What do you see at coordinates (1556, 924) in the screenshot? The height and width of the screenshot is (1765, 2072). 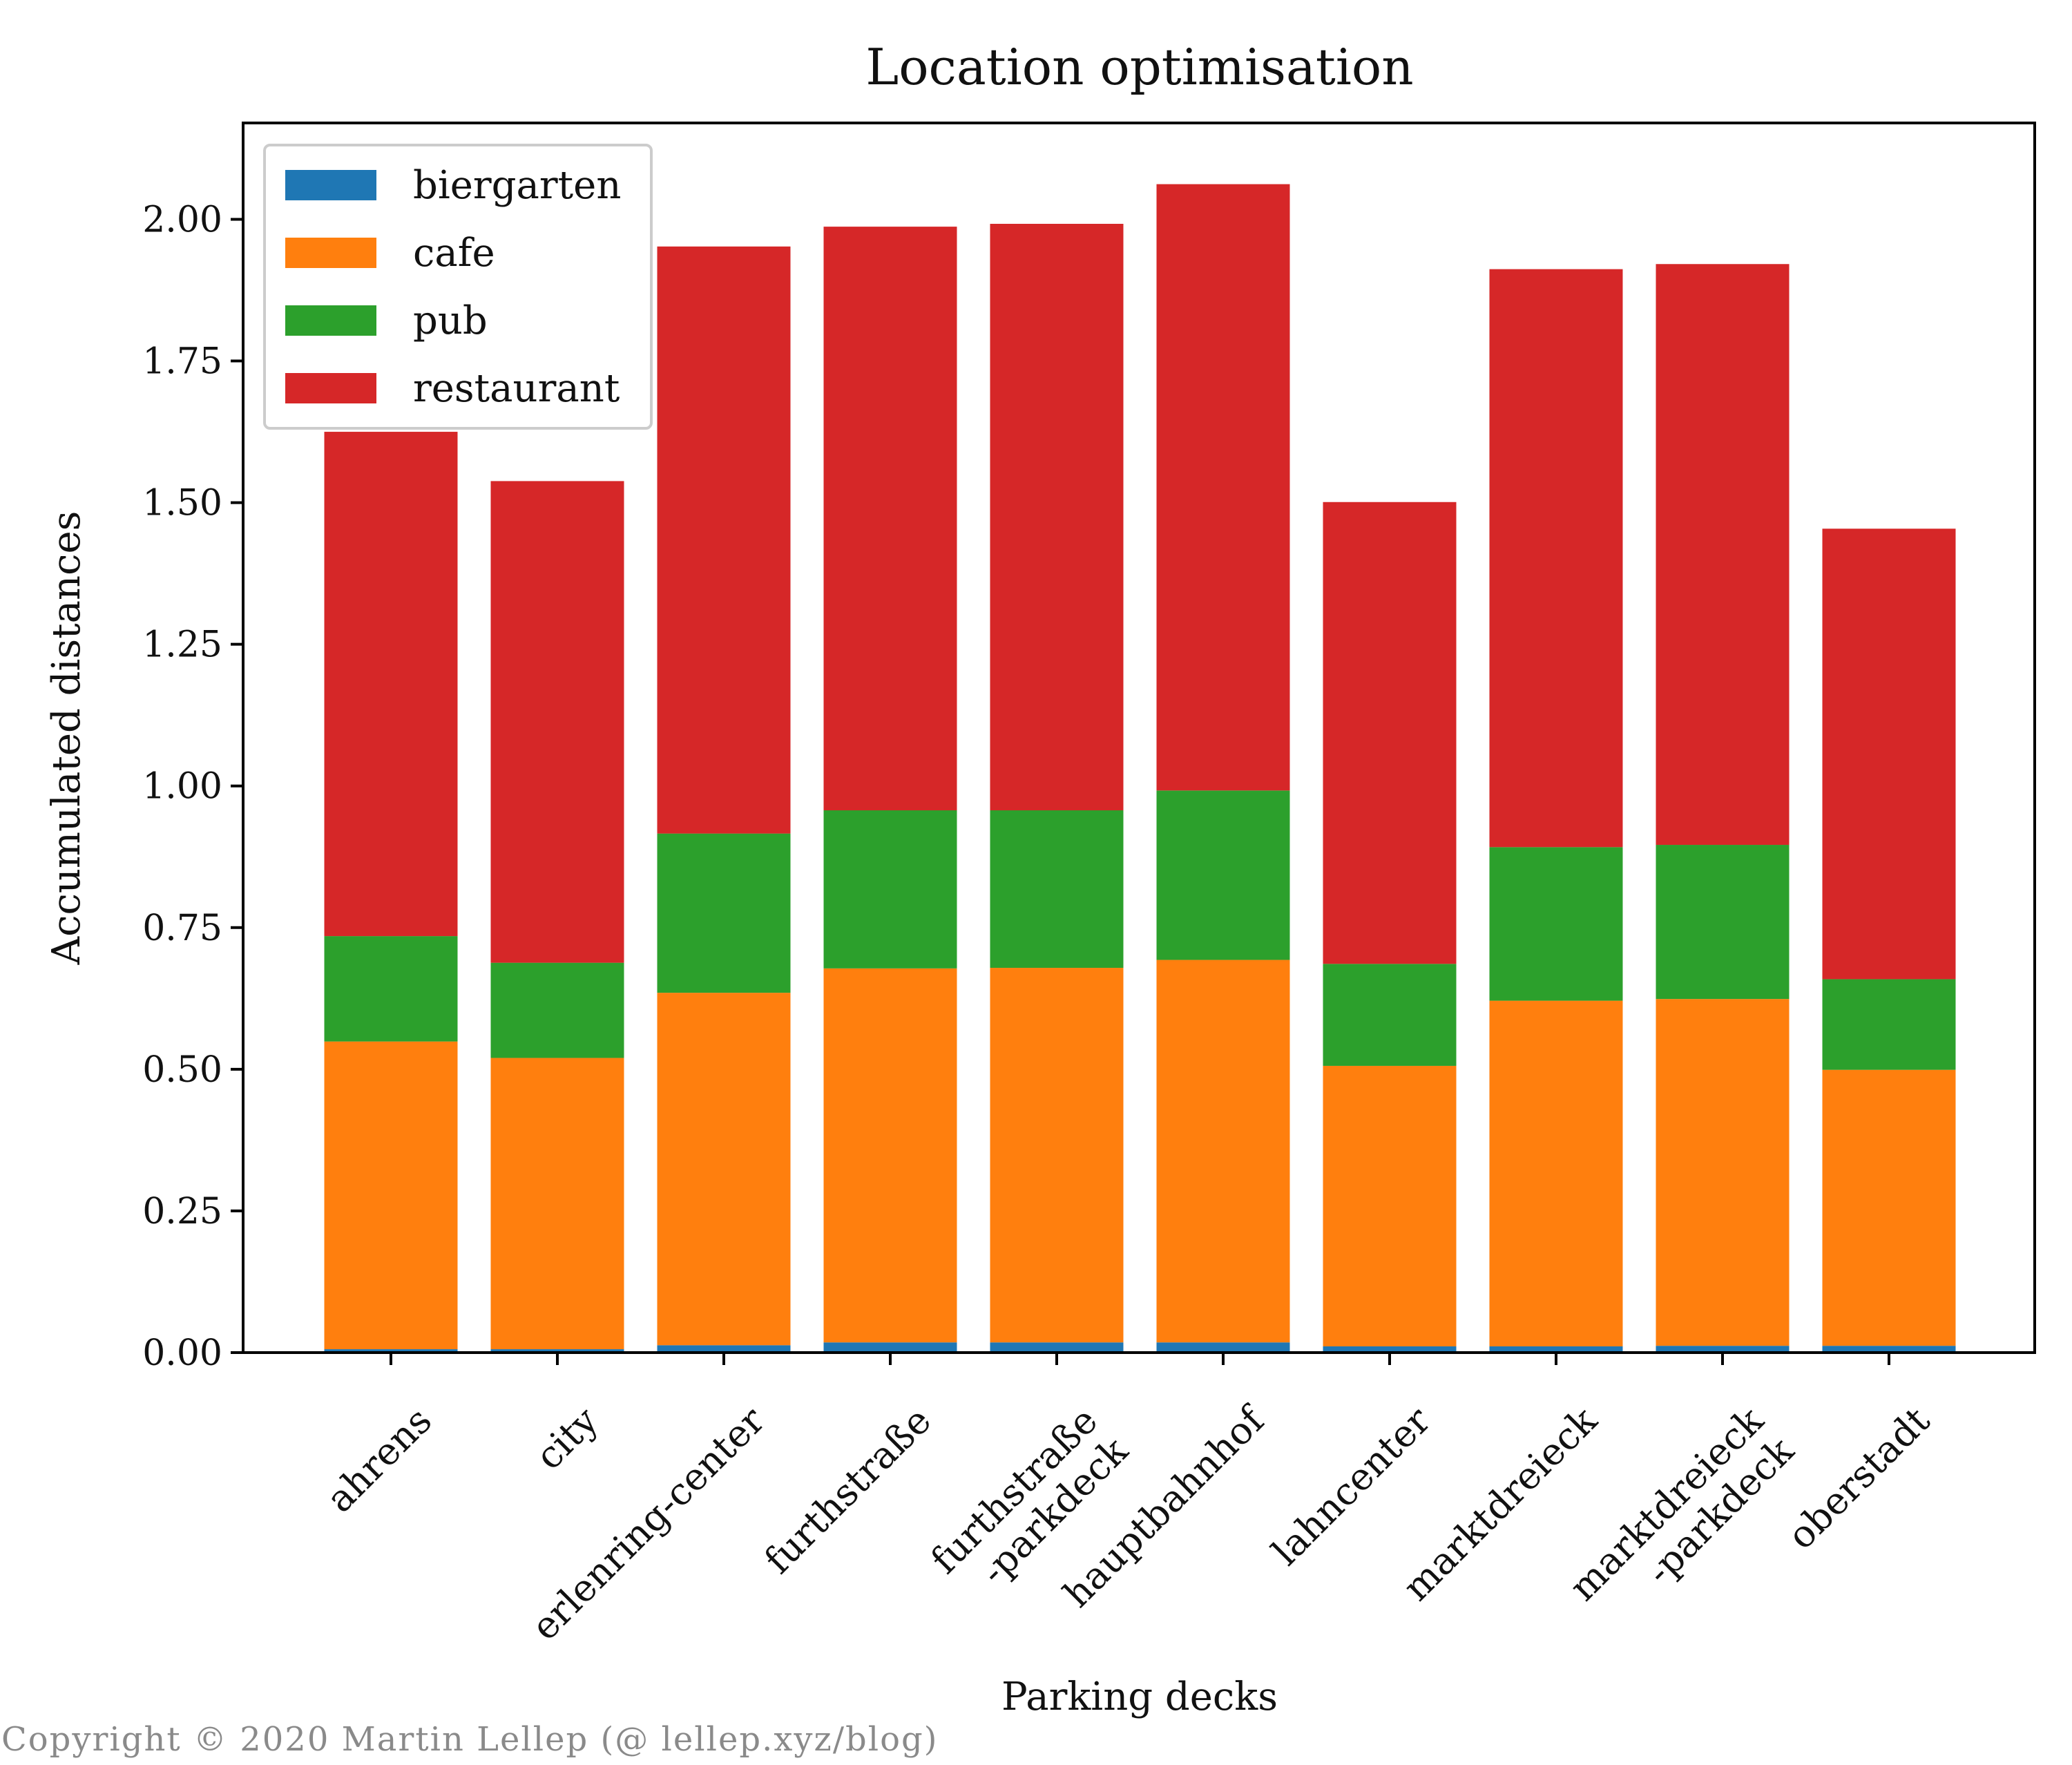 I see `bar-pub-marktdreieck` at bounding box center [1556, 924].